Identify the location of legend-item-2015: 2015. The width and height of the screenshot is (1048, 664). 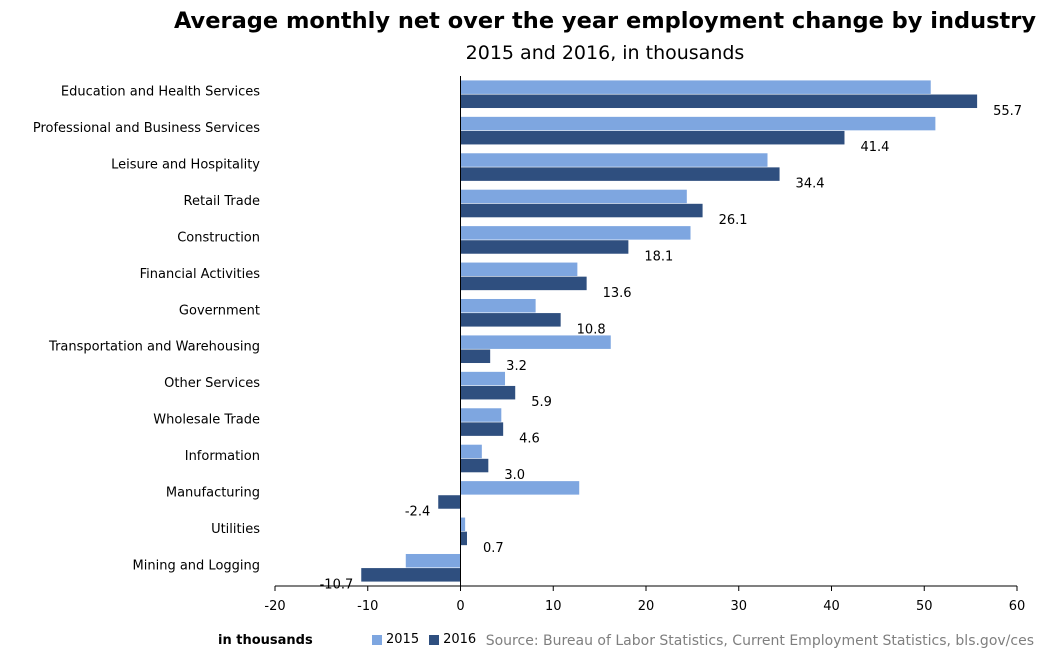
(395, 639).